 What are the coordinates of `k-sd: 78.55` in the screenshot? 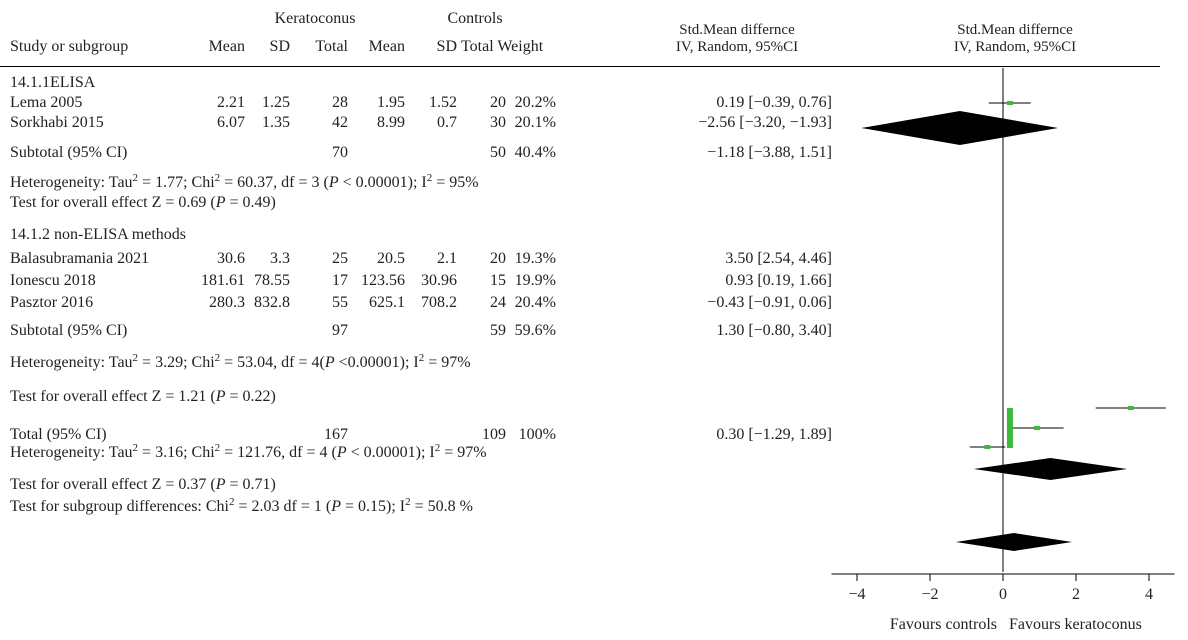 It's located at (272, 280).